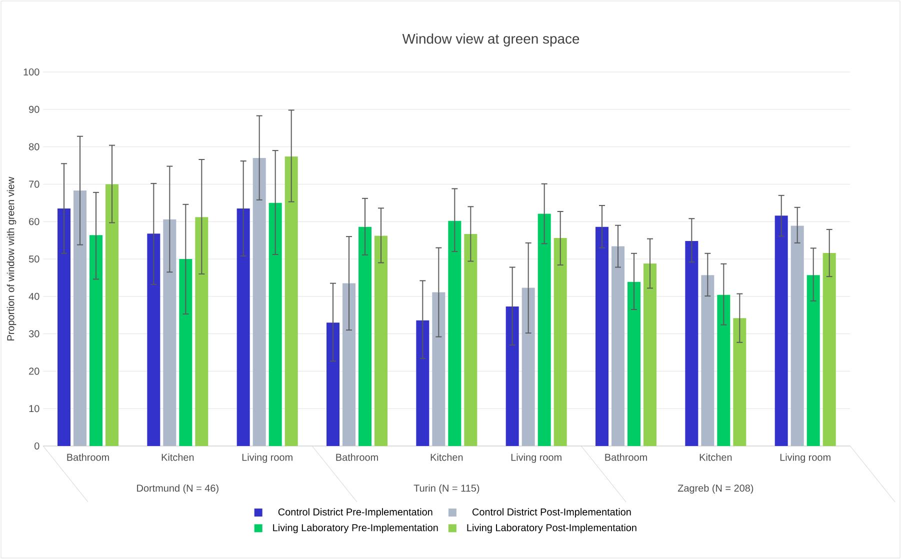  What do you see at coordinates (34, 222) in the screenshot?
I see `y-tick-label: 60` at bounding box center [34, 222].